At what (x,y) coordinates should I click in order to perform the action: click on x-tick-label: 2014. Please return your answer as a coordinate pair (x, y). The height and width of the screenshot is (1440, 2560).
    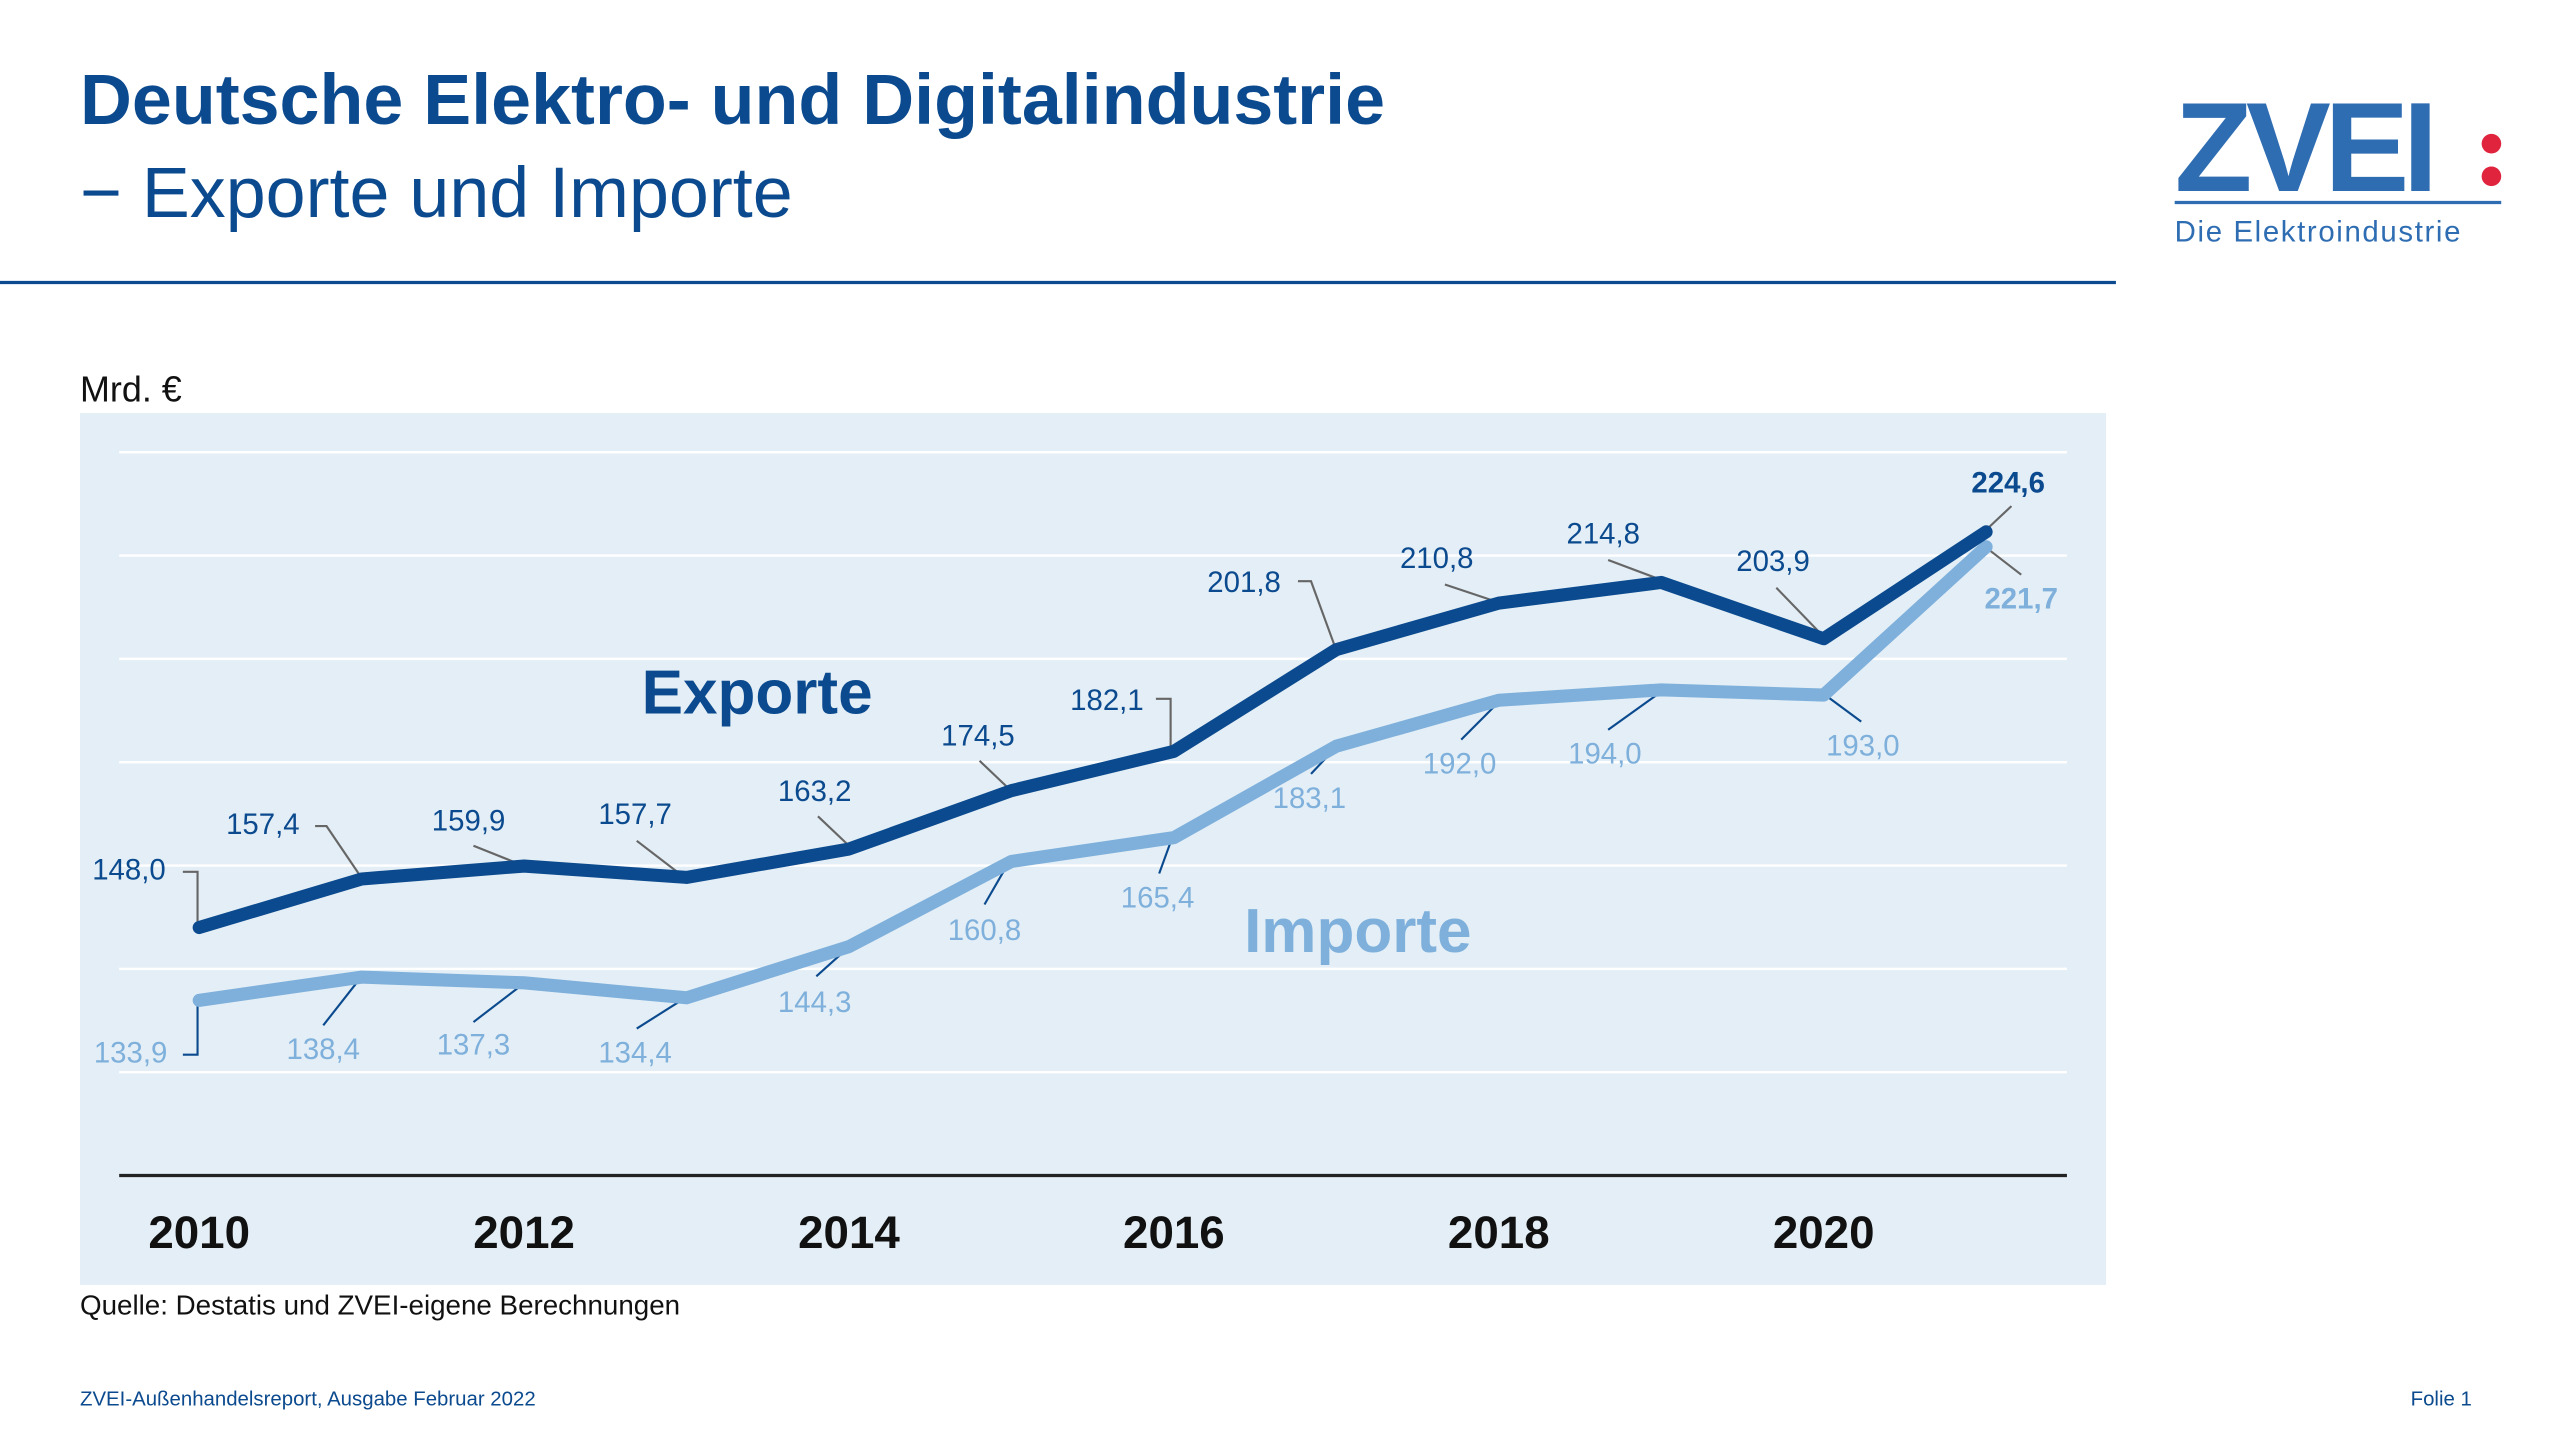
    Looking at the image, I should click on (849, 1232).